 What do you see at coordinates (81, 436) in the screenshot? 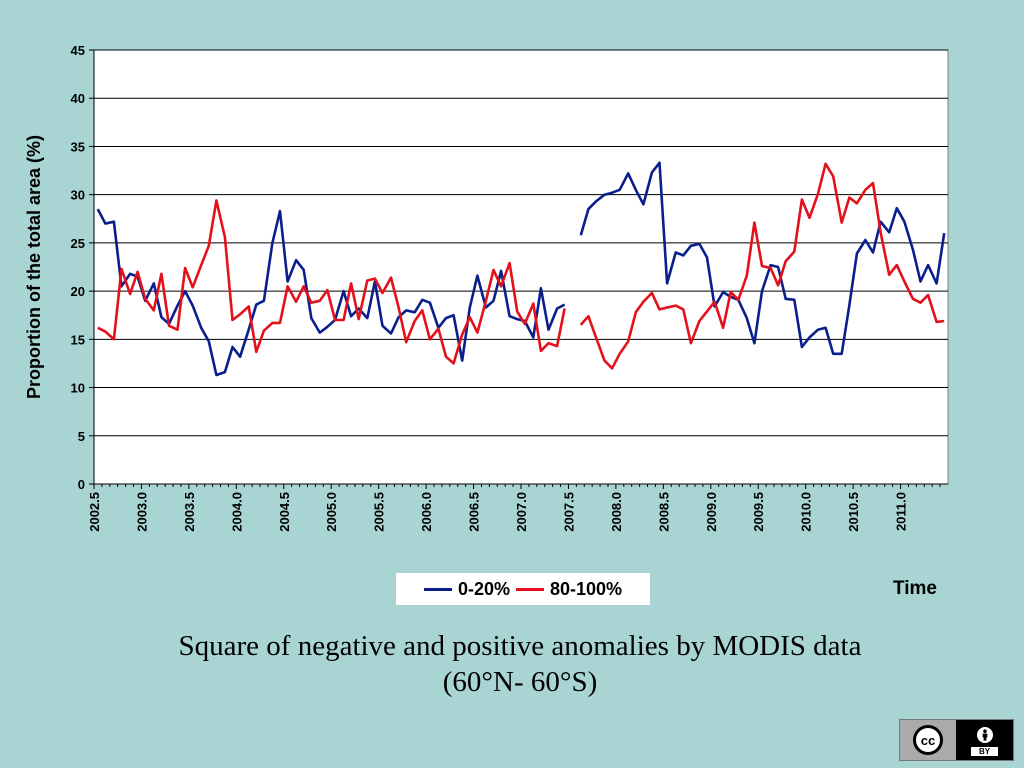
I see `y-tick-label: 5` at bounding box center [81, 436].